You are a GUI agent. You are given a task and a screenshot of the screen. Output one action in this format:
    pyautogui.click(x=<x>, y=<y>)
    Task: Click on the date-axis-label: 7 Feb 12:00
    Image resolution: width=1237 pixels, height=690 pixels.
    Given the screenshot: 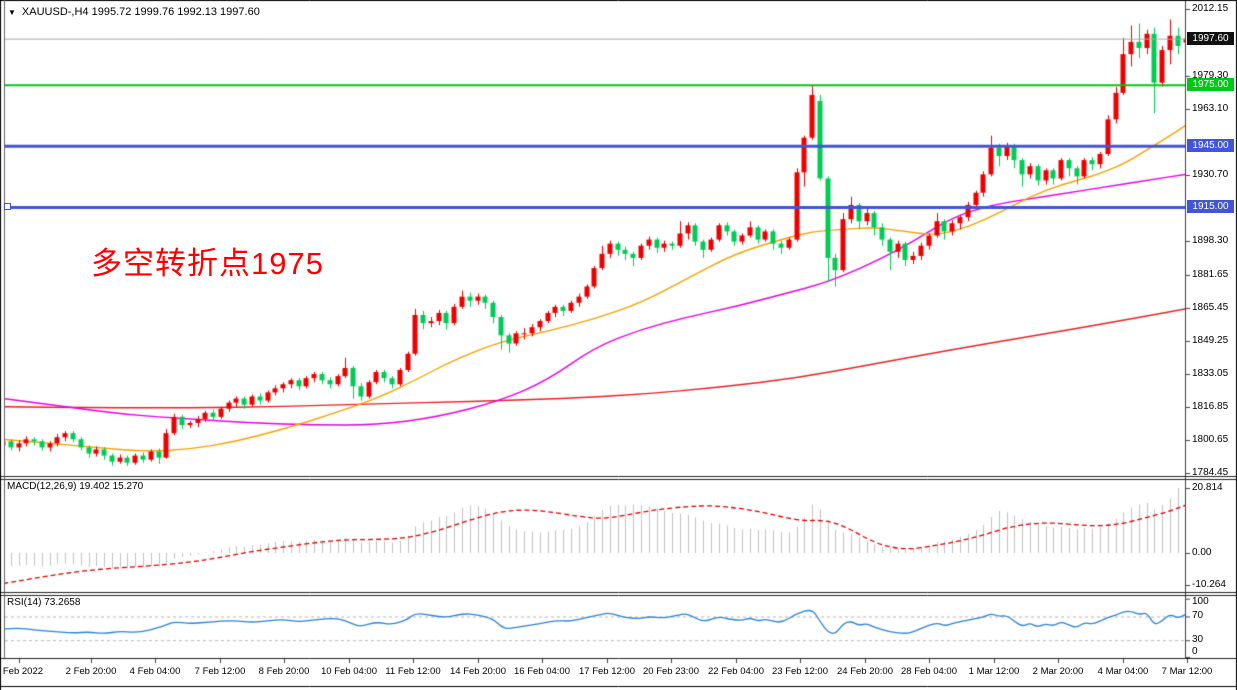 What is the action you would take?
    pyautogui.click(x=220, y=671)
    